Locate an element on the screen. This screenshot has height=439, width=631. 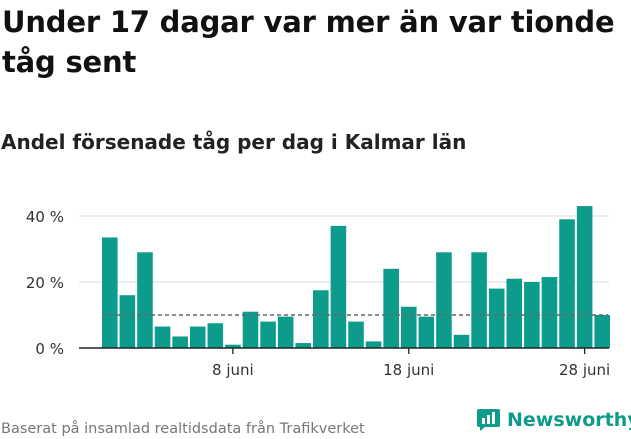
brand-name: Newsworthy is located at coordinates (569, 419).